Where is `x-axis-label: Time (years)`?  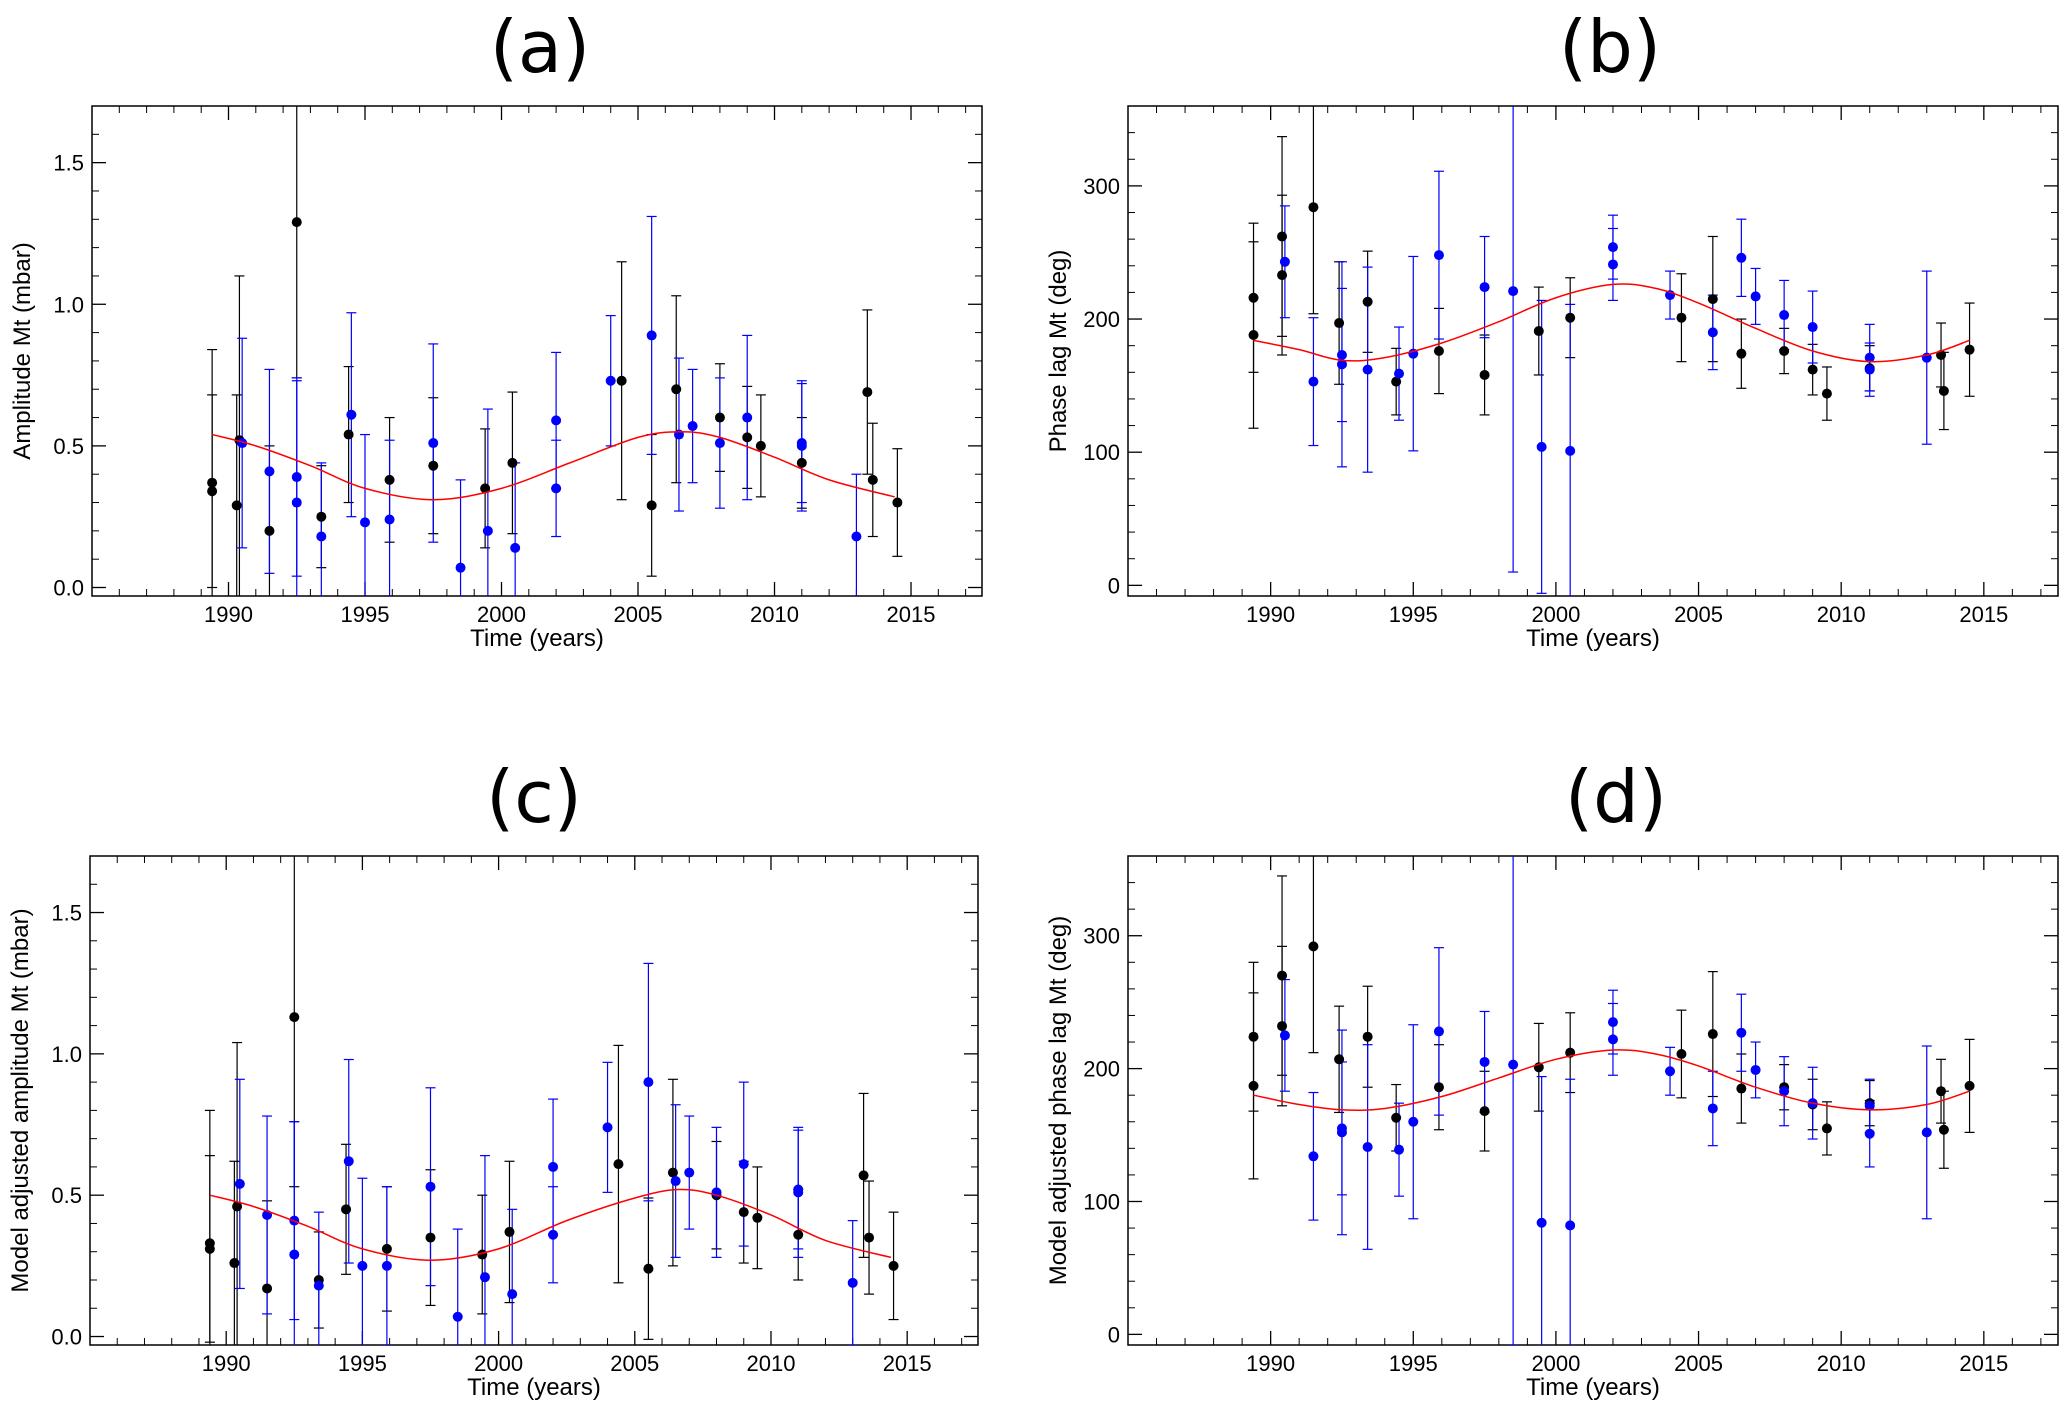
x-axis-label: Time (years) is located at coordinates (534, 1387).